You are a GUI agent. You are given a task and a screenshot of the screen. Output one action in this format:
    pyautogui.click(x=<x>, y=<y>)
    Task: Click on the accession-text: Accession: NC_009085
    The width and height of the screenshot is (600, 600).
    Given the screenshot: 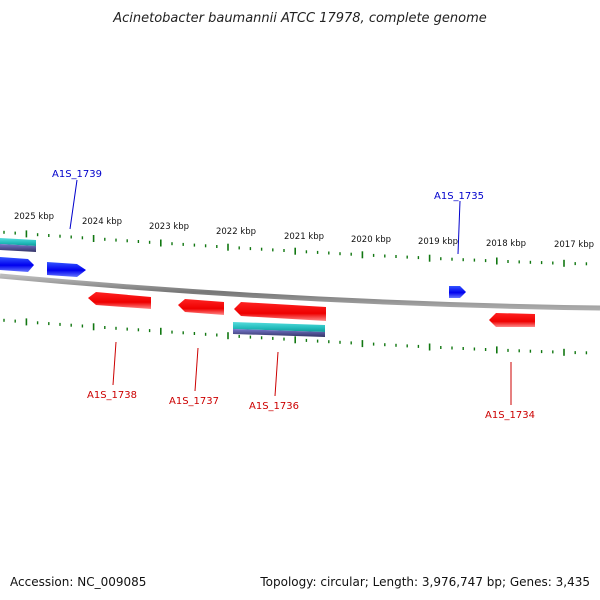 What is the action you would take?
    pyautogui.click(x=78, y=582)
    